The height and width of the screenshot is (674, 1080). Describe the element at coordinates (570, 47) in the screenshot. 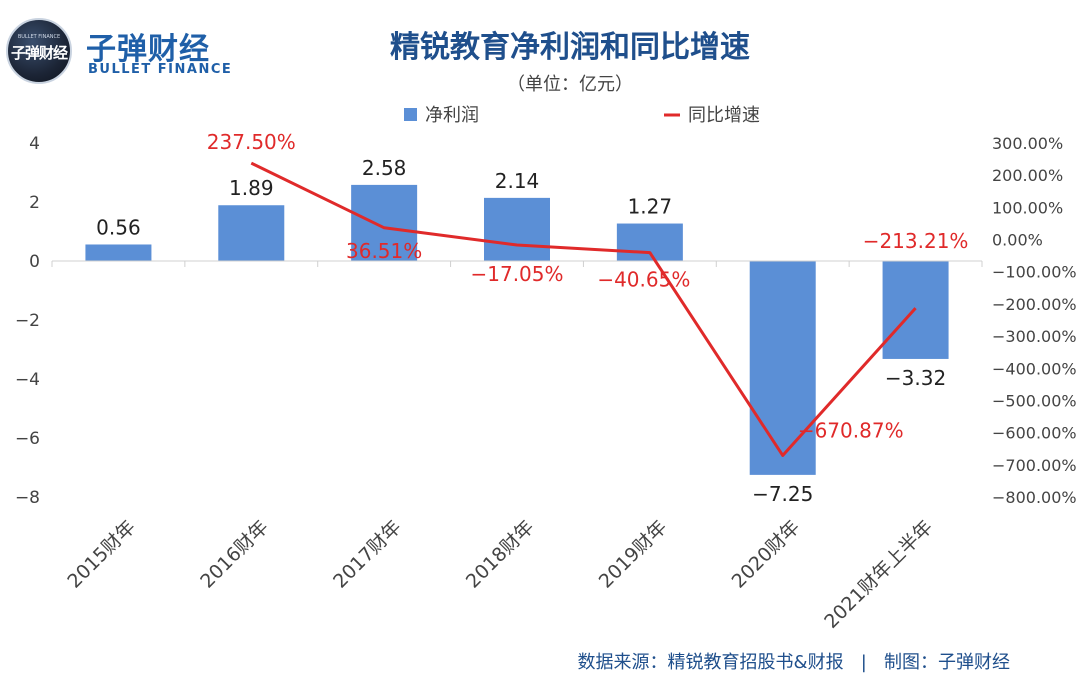

I see `chart-title: 精锐教育净利润和同比增速` at that location.